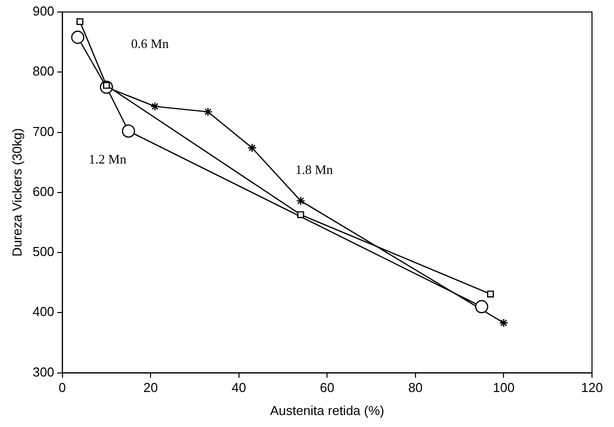 This screenshot has height=427, width=614. I want to click on x-tick-label: 40, so click(239, 388).